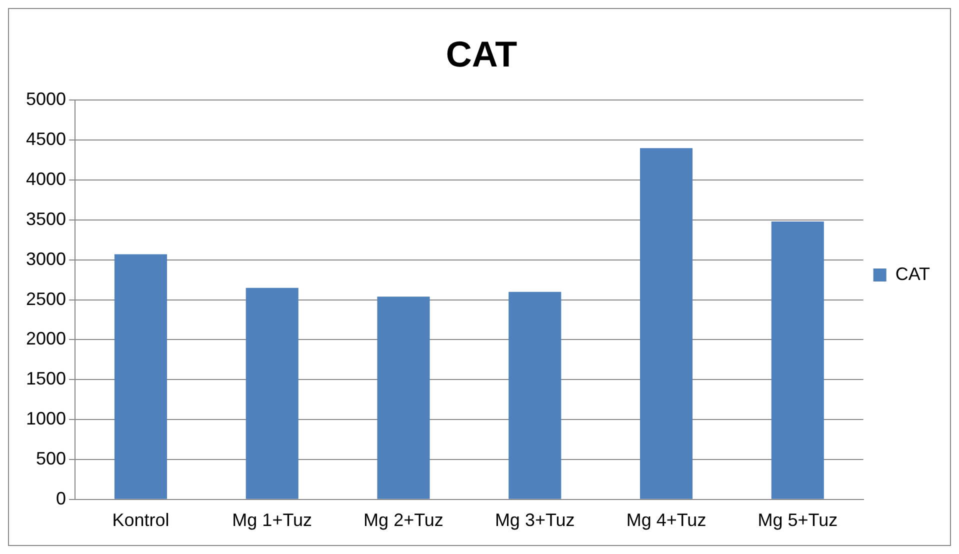 The width and height of the screenshot is (959, 554). I want to click on x-tick-label: Mg 2+Tuz, so click(404, 520).